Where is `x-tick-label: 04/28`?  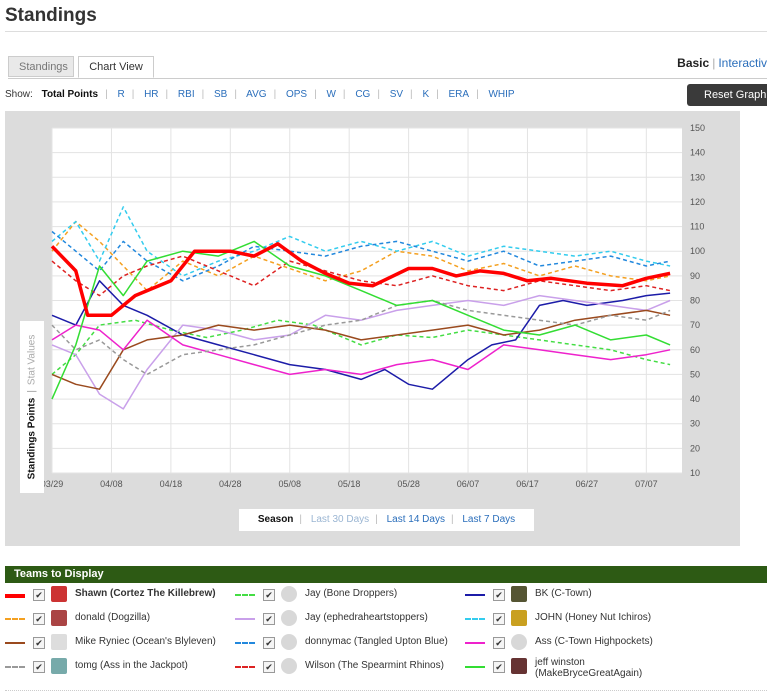 x-tick-label: 04/28 is located at coordinates (230, 484).